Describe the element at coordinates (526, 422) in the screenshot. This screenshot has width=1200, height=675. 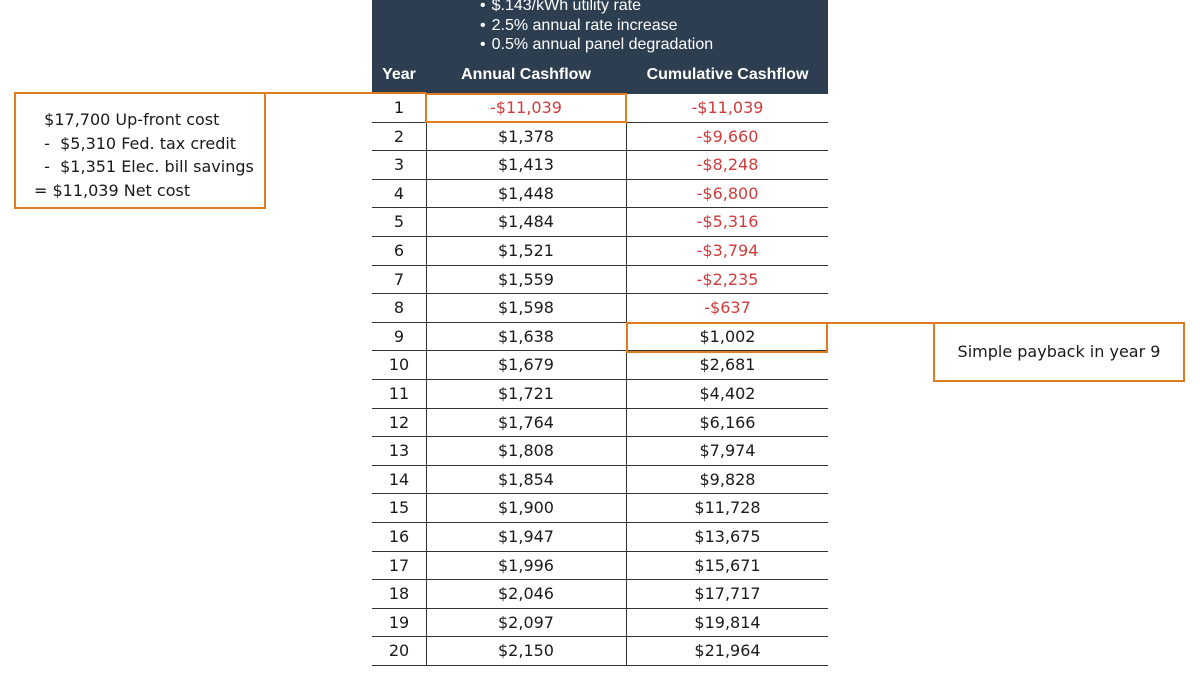
I see `annual-cashflow-cell: $1,764` at that location.